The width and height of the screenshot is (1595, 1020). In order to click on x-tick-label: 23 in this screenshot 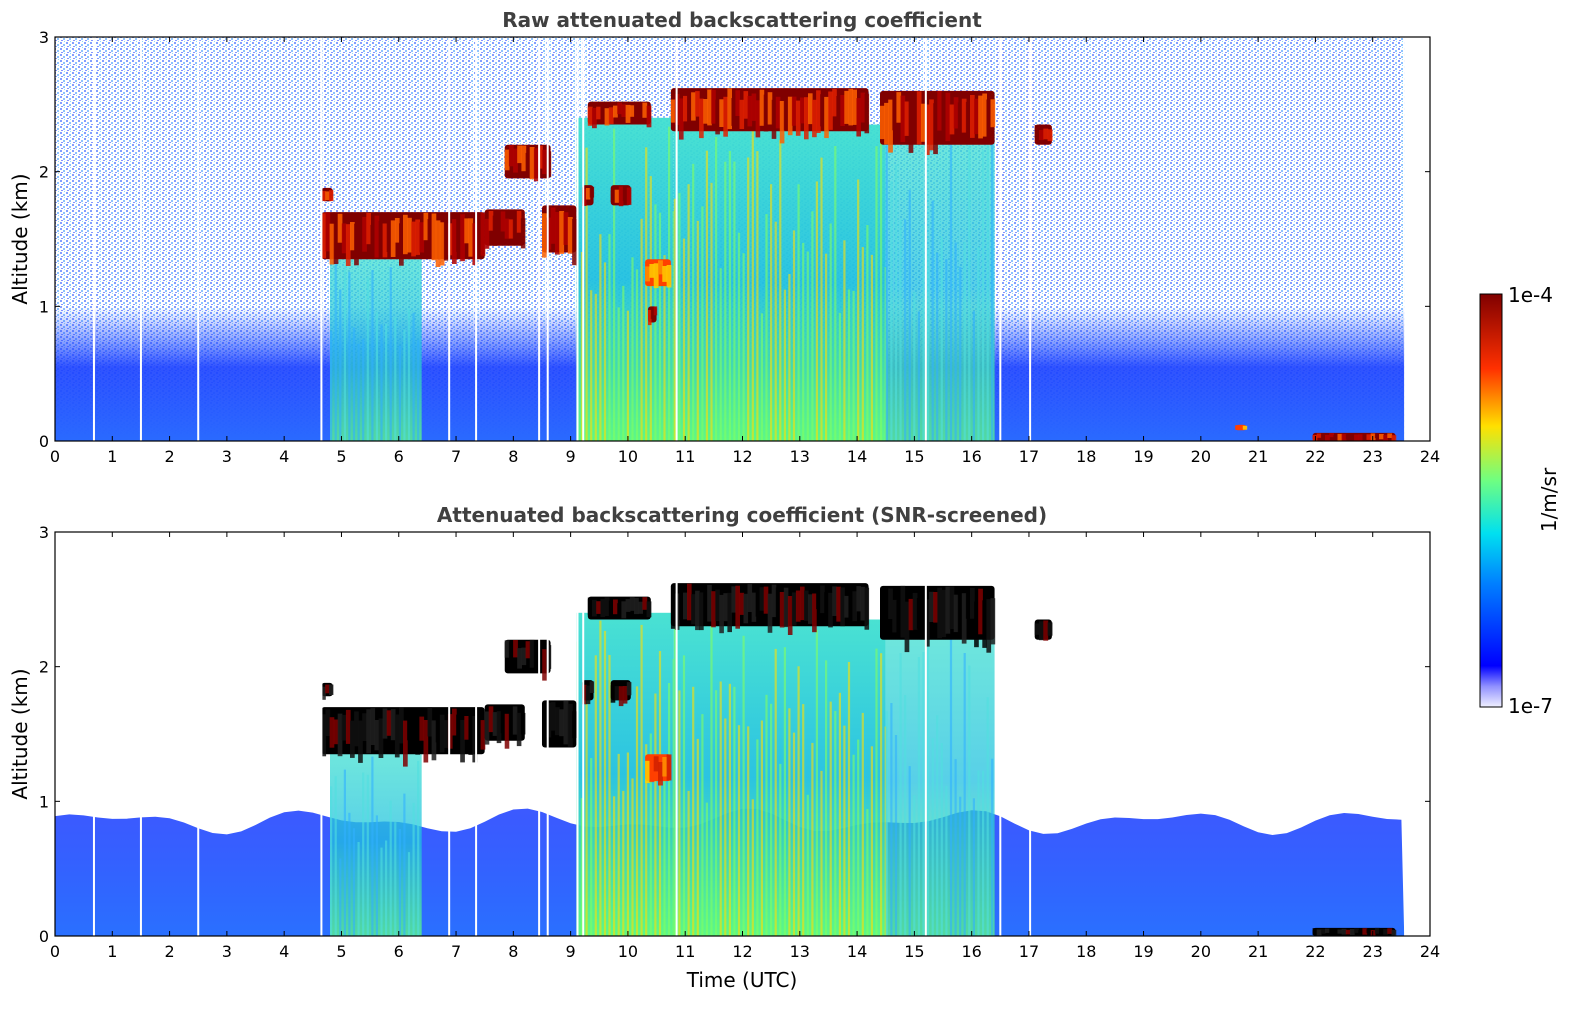, I will do `click(1373, 951)`.